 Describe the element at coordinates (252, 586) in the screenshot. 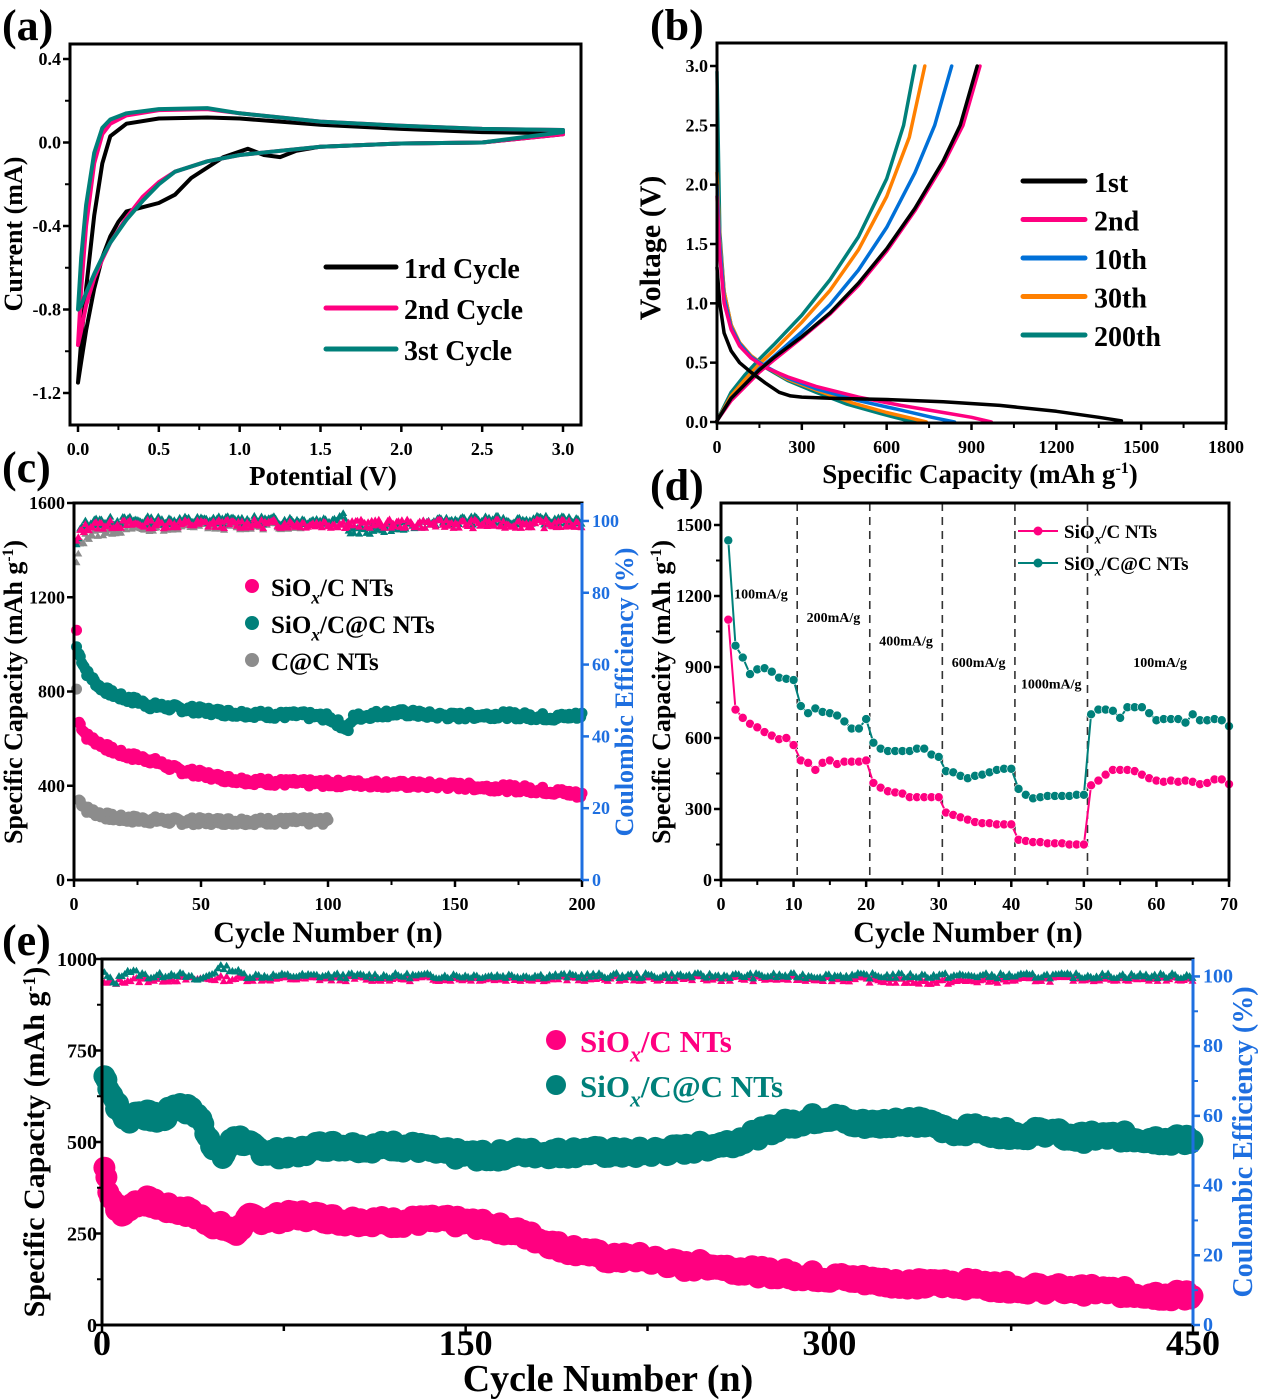

I see `legend-marker` at that location.